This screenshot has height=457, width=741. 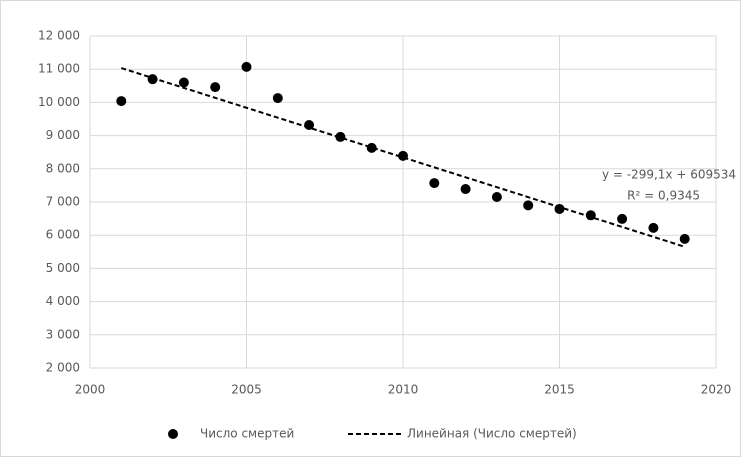 What do you see at coordinates (90, 390) in the screenshot?
I see `x-tick-label: 2000` at bounding box center [90, 390].